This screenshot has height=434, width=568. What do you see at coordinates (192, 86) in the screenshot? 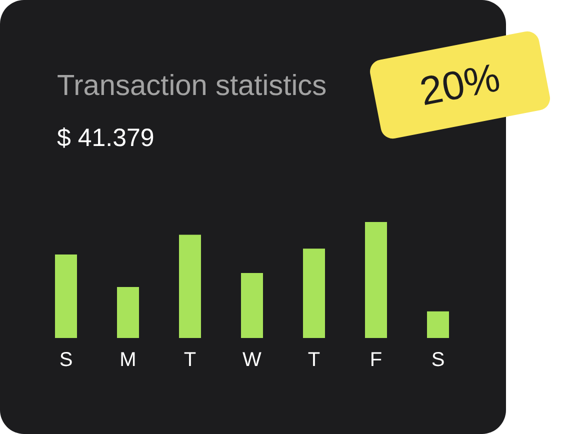
I see `chart-title: Transaction statistics` at bounding box center [192, 86].